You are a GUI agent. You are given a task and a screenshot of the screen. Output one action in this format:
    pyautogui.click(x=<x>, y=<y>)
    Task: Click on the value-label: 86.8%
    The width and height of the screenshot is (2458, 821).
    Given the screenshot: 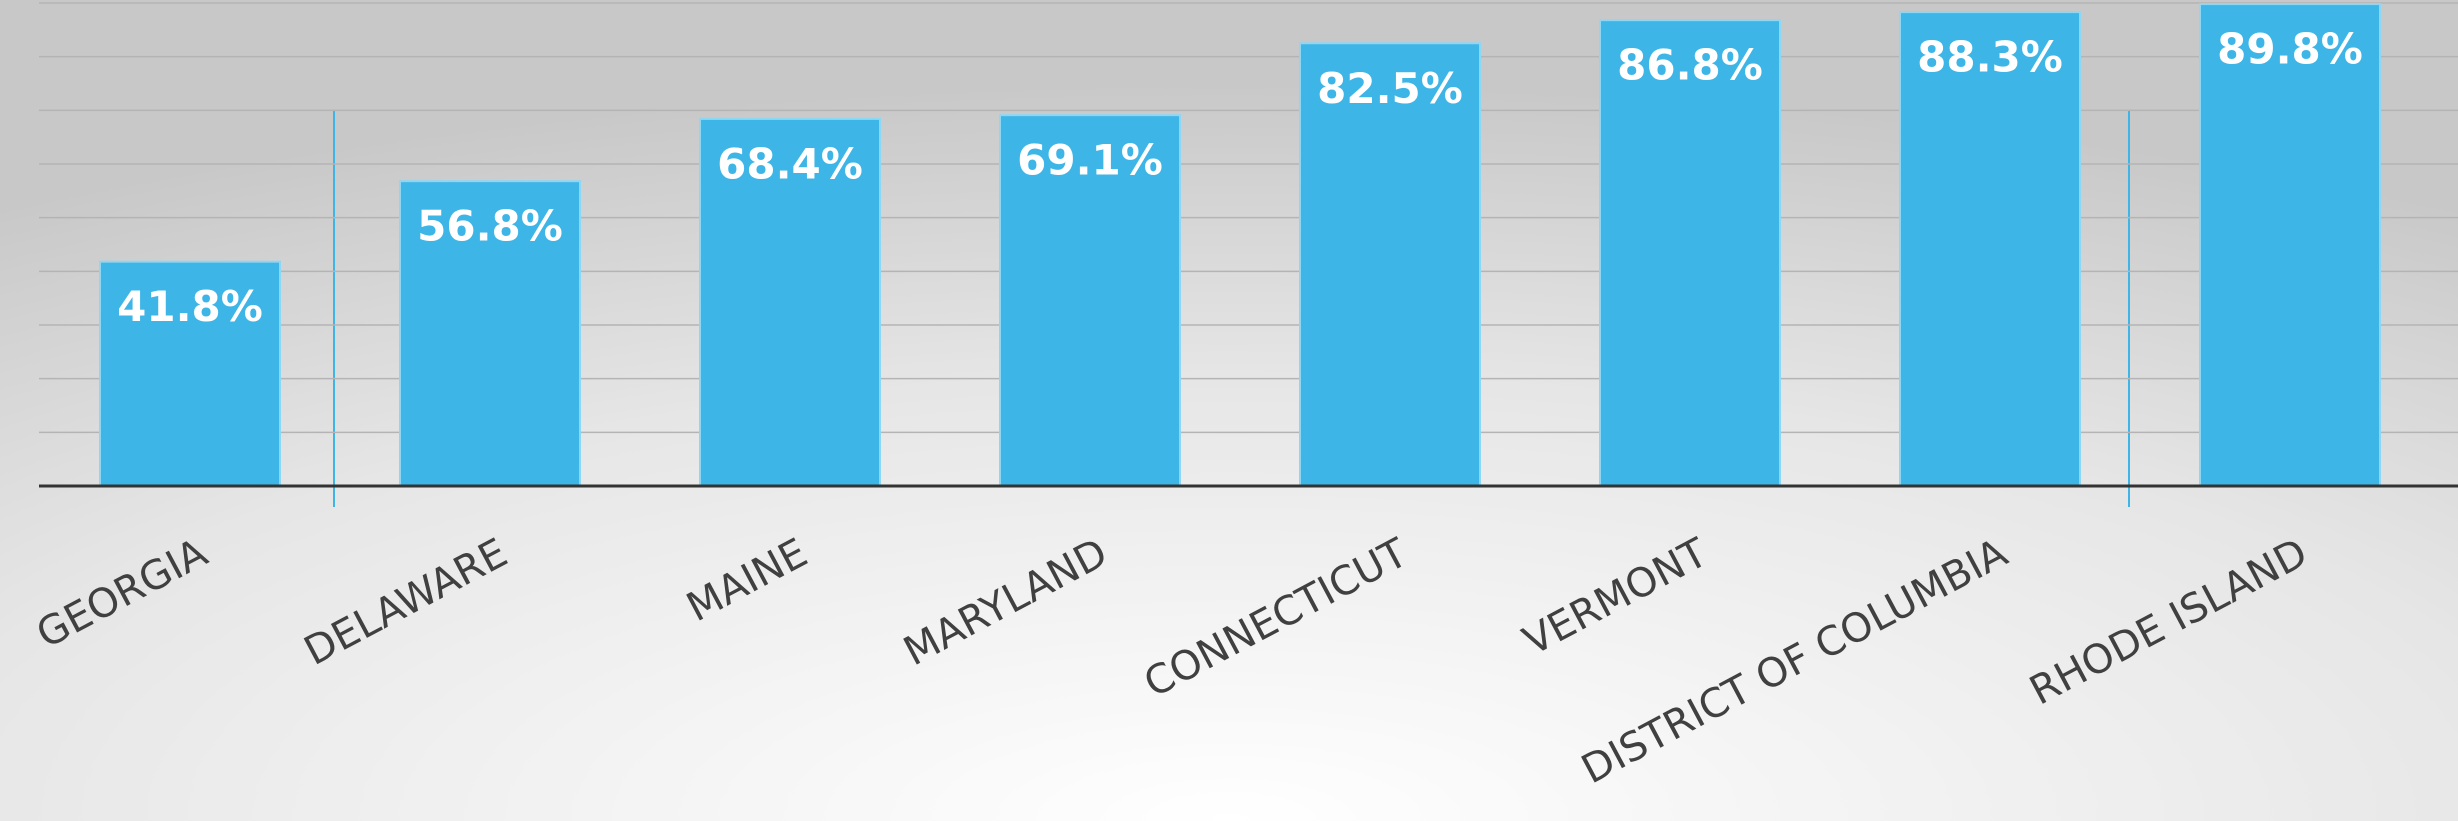 What is the action you would take?
    pyautogui.click(x=1690, y=65)
    